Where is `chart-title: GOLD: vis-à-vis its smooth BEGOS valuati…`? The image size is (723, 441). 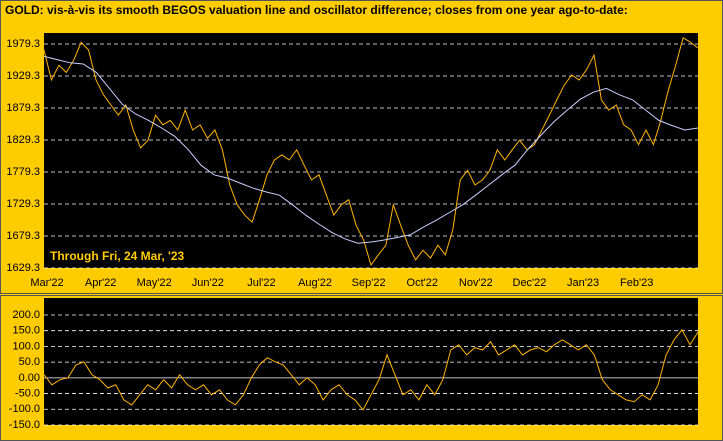 chart-title: GOLD: vis-à-vis its smooth BEGOS valuati… is located at coordinates (316, 10).